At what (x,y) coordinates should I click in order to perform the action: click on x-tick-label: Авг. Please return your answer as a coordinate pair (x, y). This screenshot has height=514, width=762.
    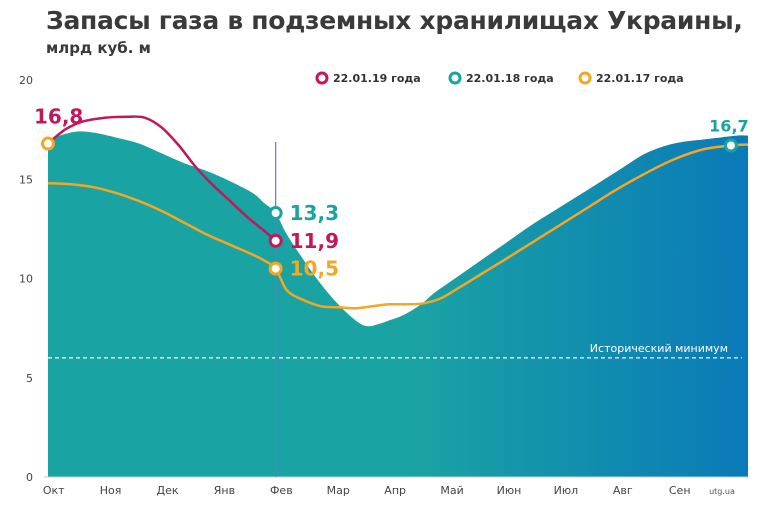
    Looking at the image, I should click on (623, 490).